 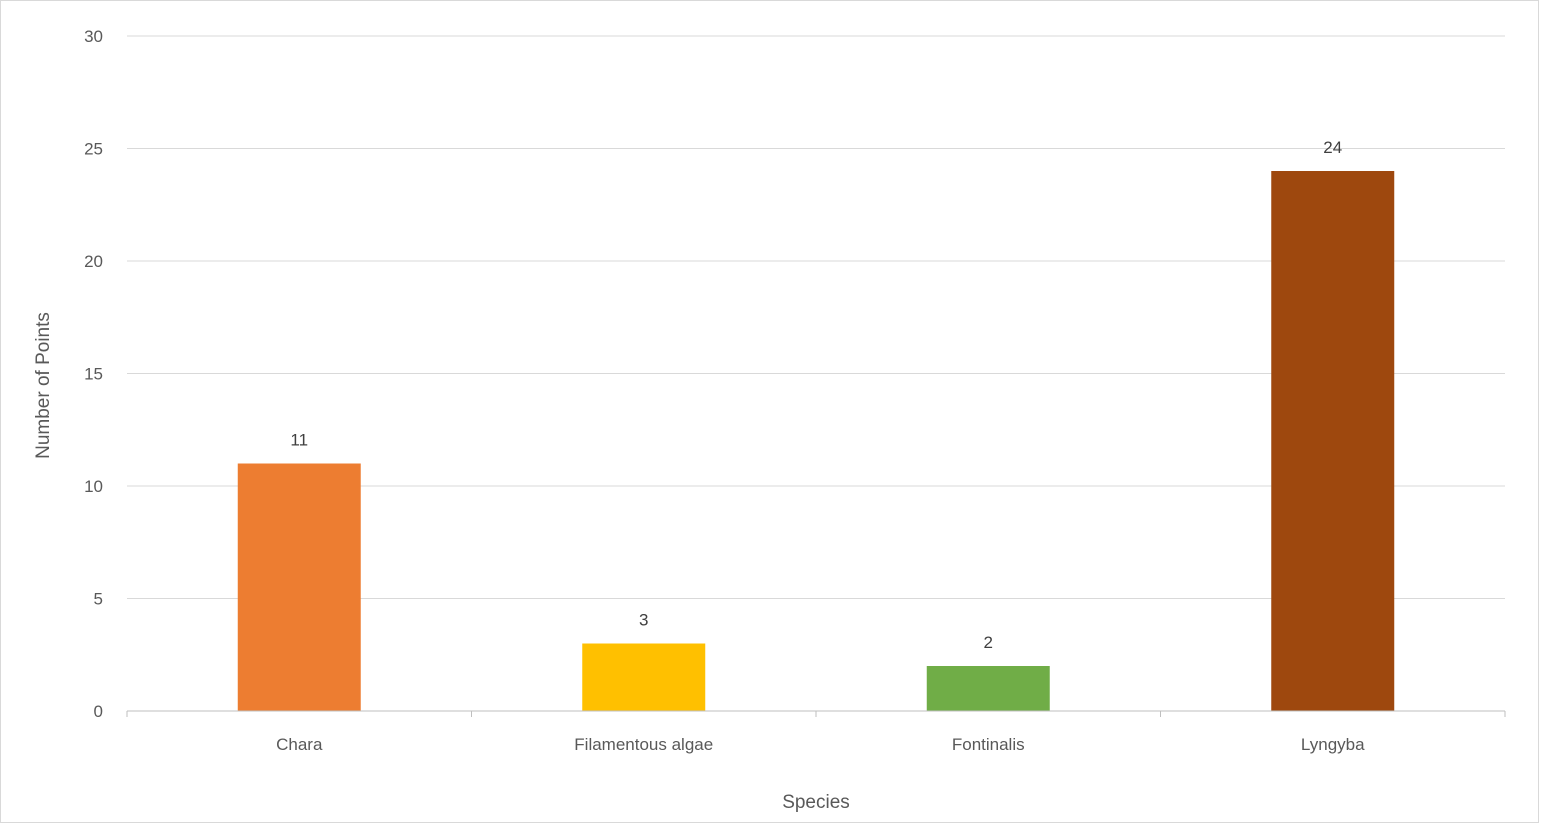 What do you see at coordinates (988, 744) in the screenshot?
I see `x-tick-label: Fontinalis` at bounding box center [988, 744].